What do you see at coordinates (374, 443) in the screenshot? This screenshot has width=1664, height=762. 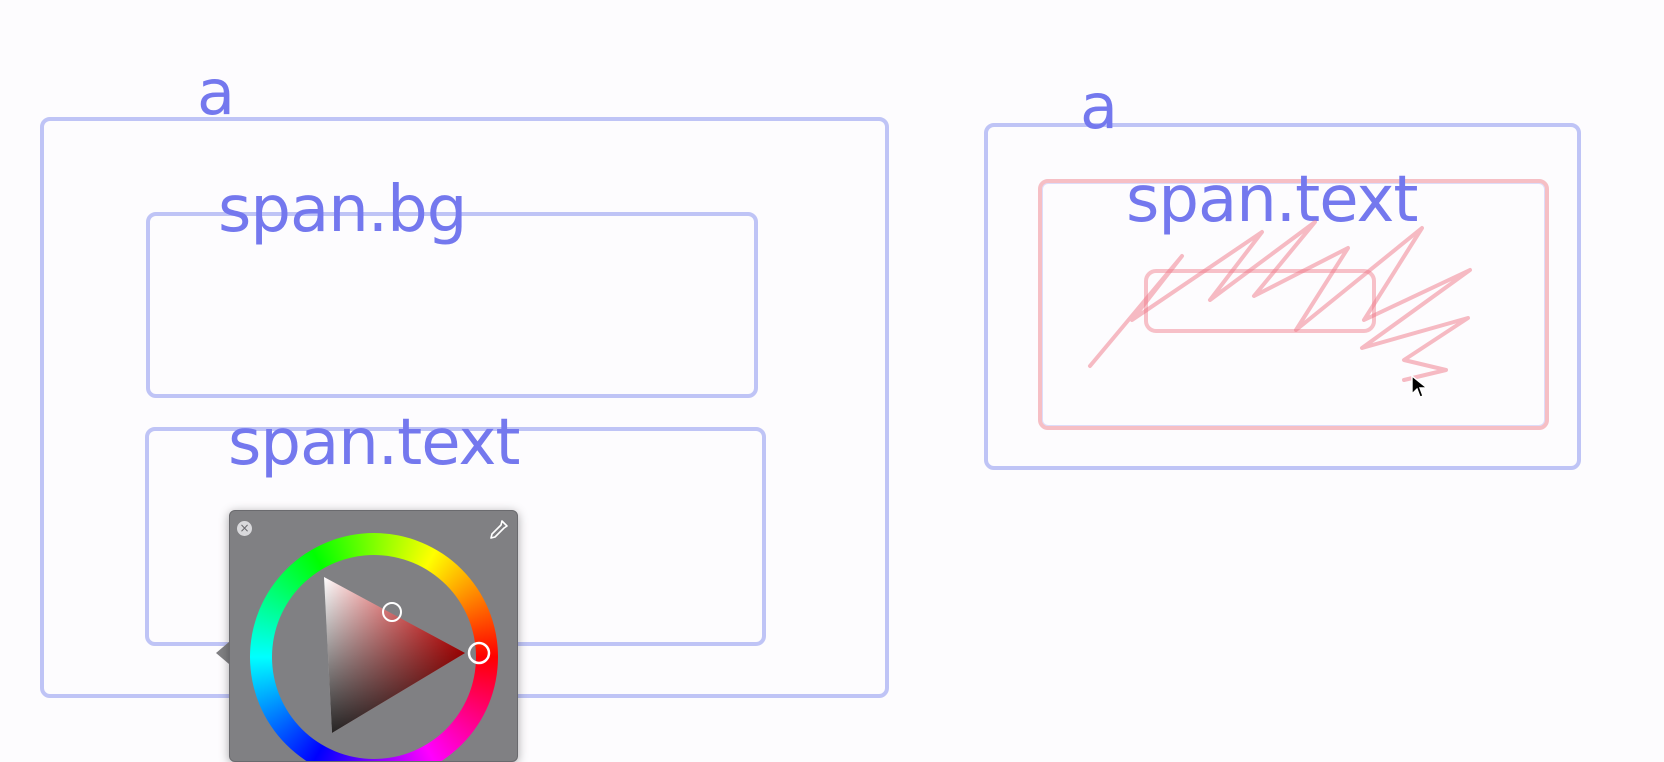 I see `label-span-text-left: span.text` at bounding box center [374, 443].